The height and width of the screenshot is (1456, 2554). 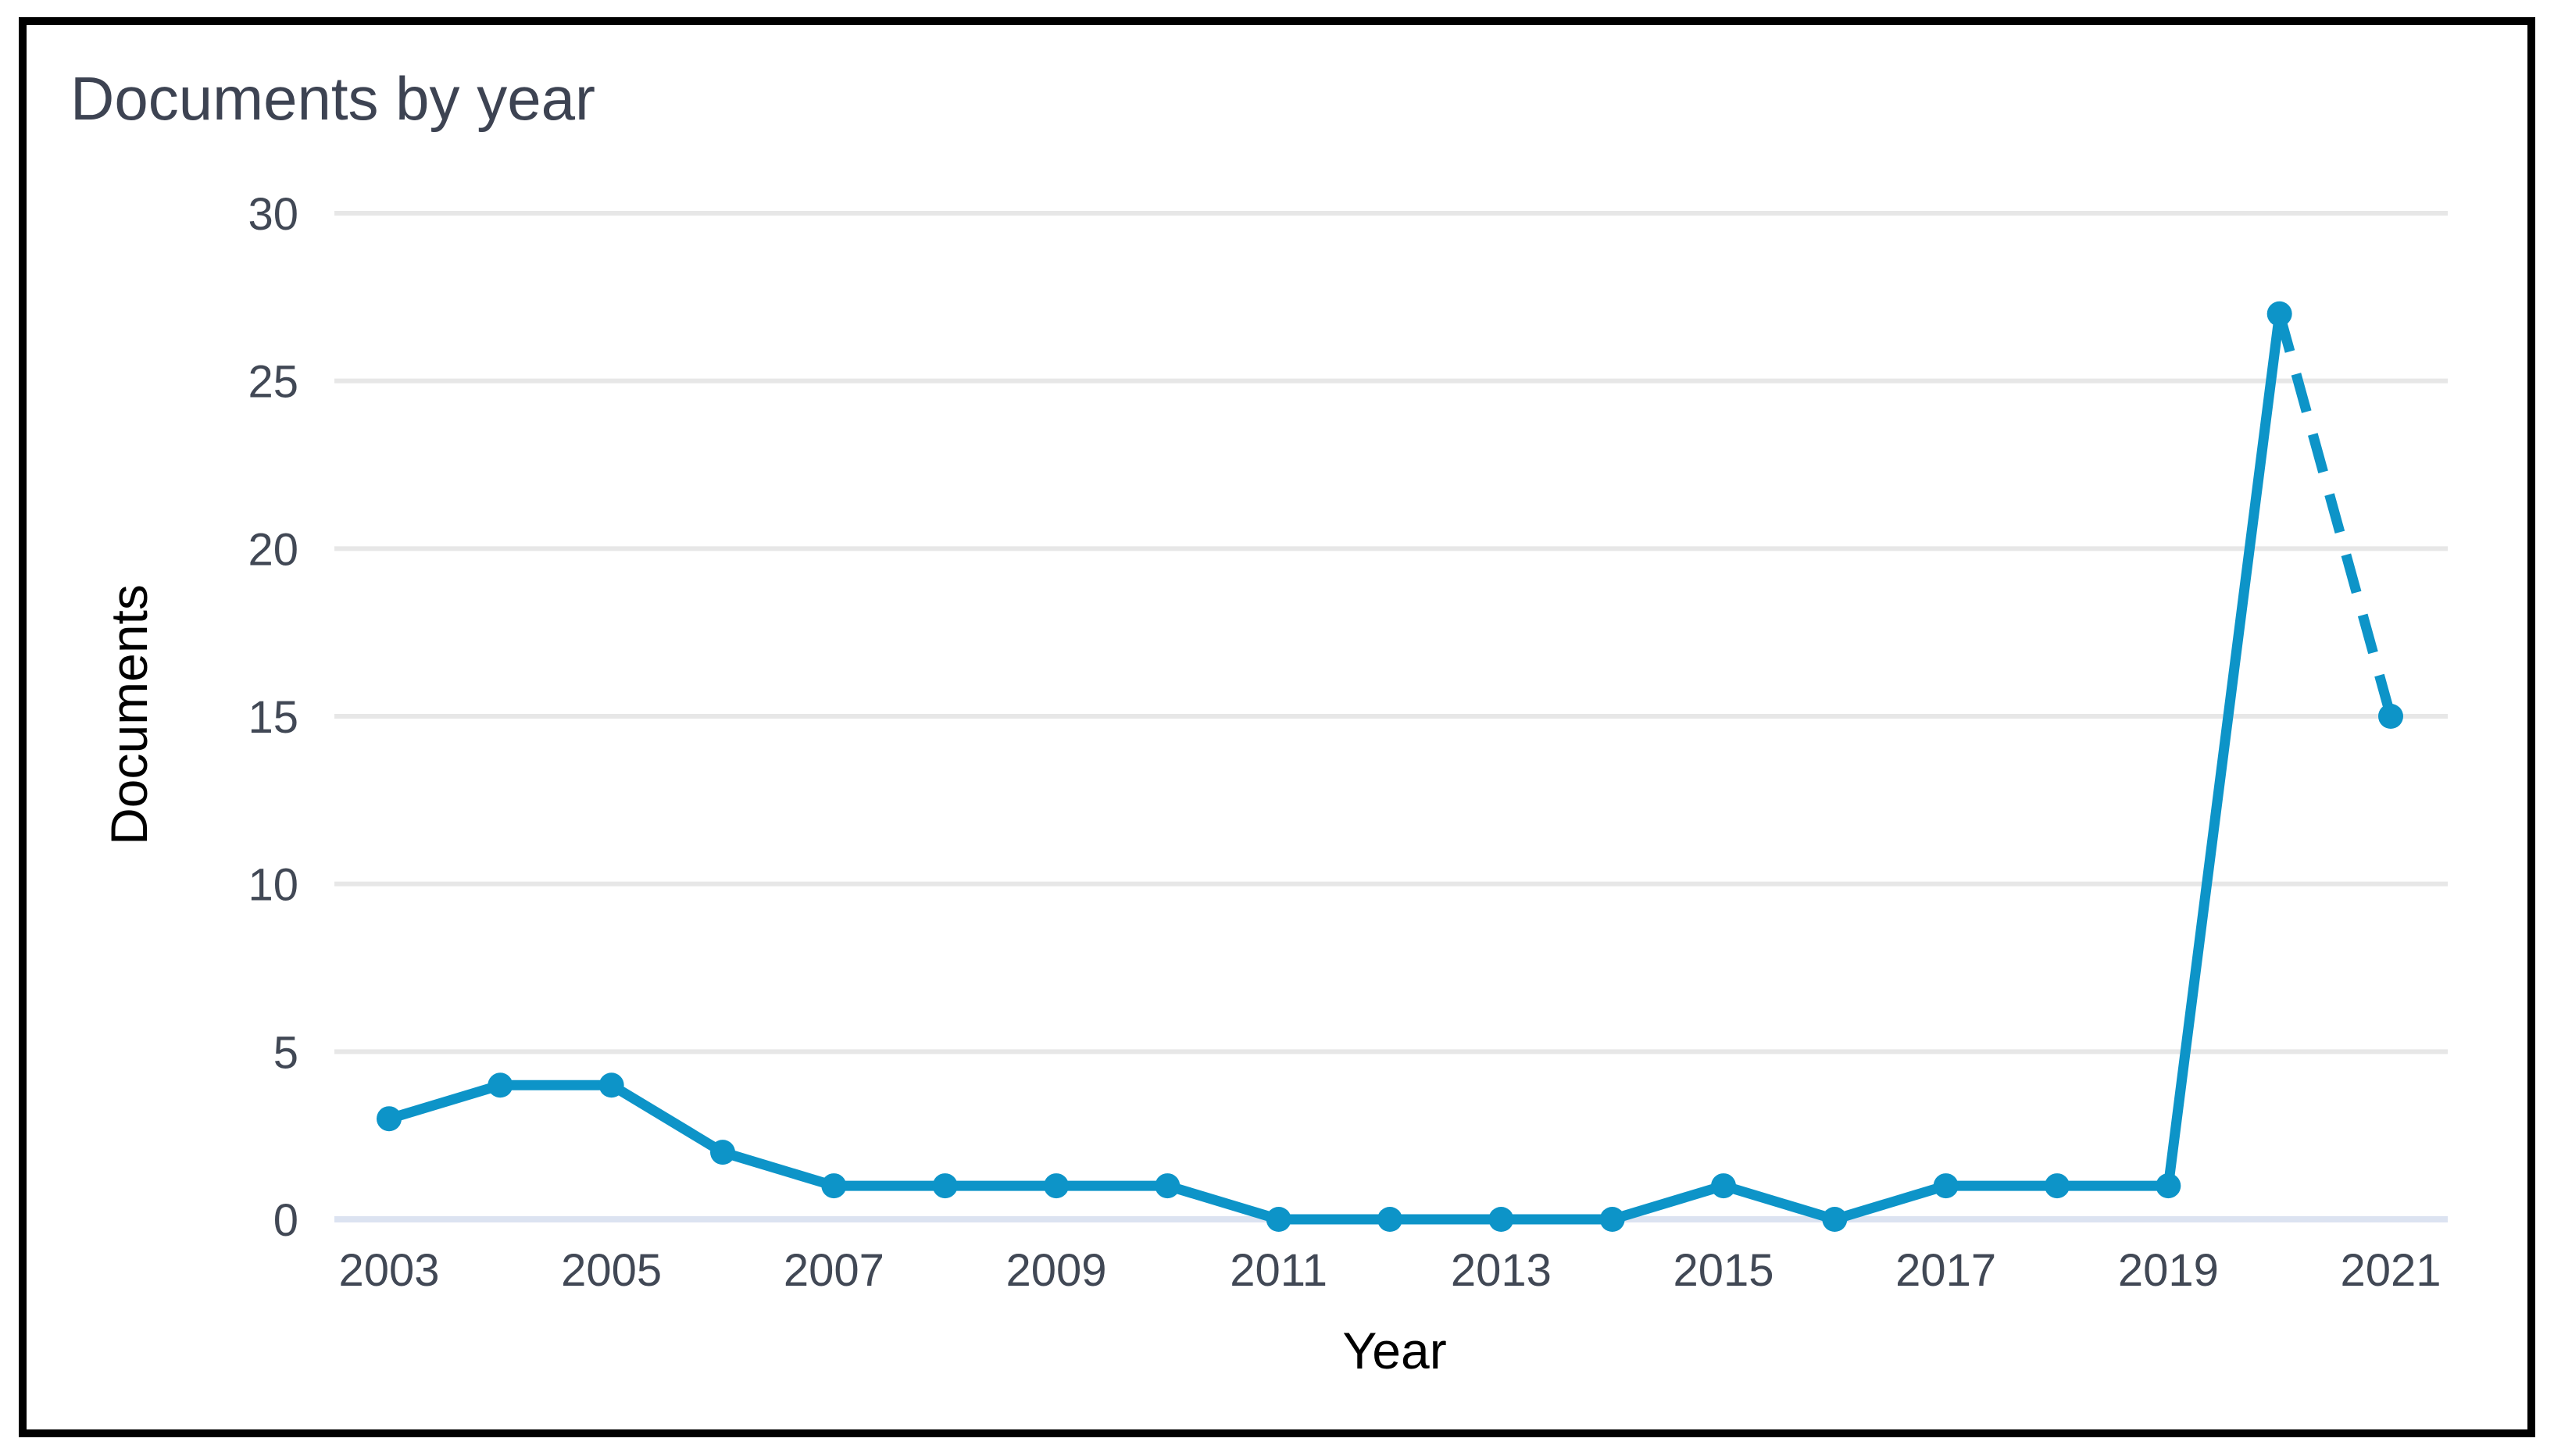 I want to click on x-tick-label-2005: 2005, so click(x=611, y=1270).